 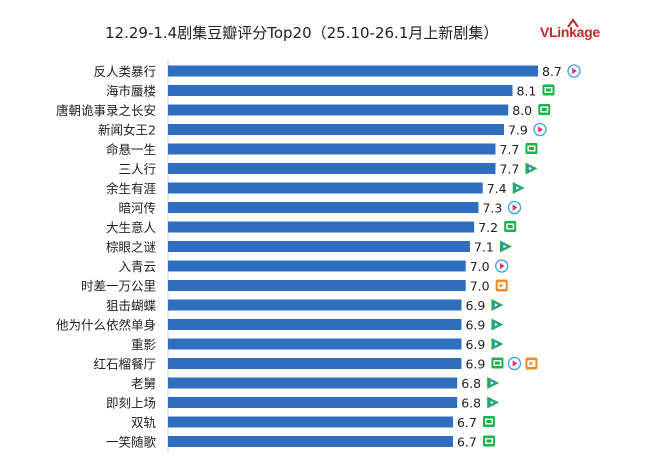 What do you see at coordinates (131, 149) in the screenshot?
I see `category-label: 命悬一生` at bounding box center [131, 149].